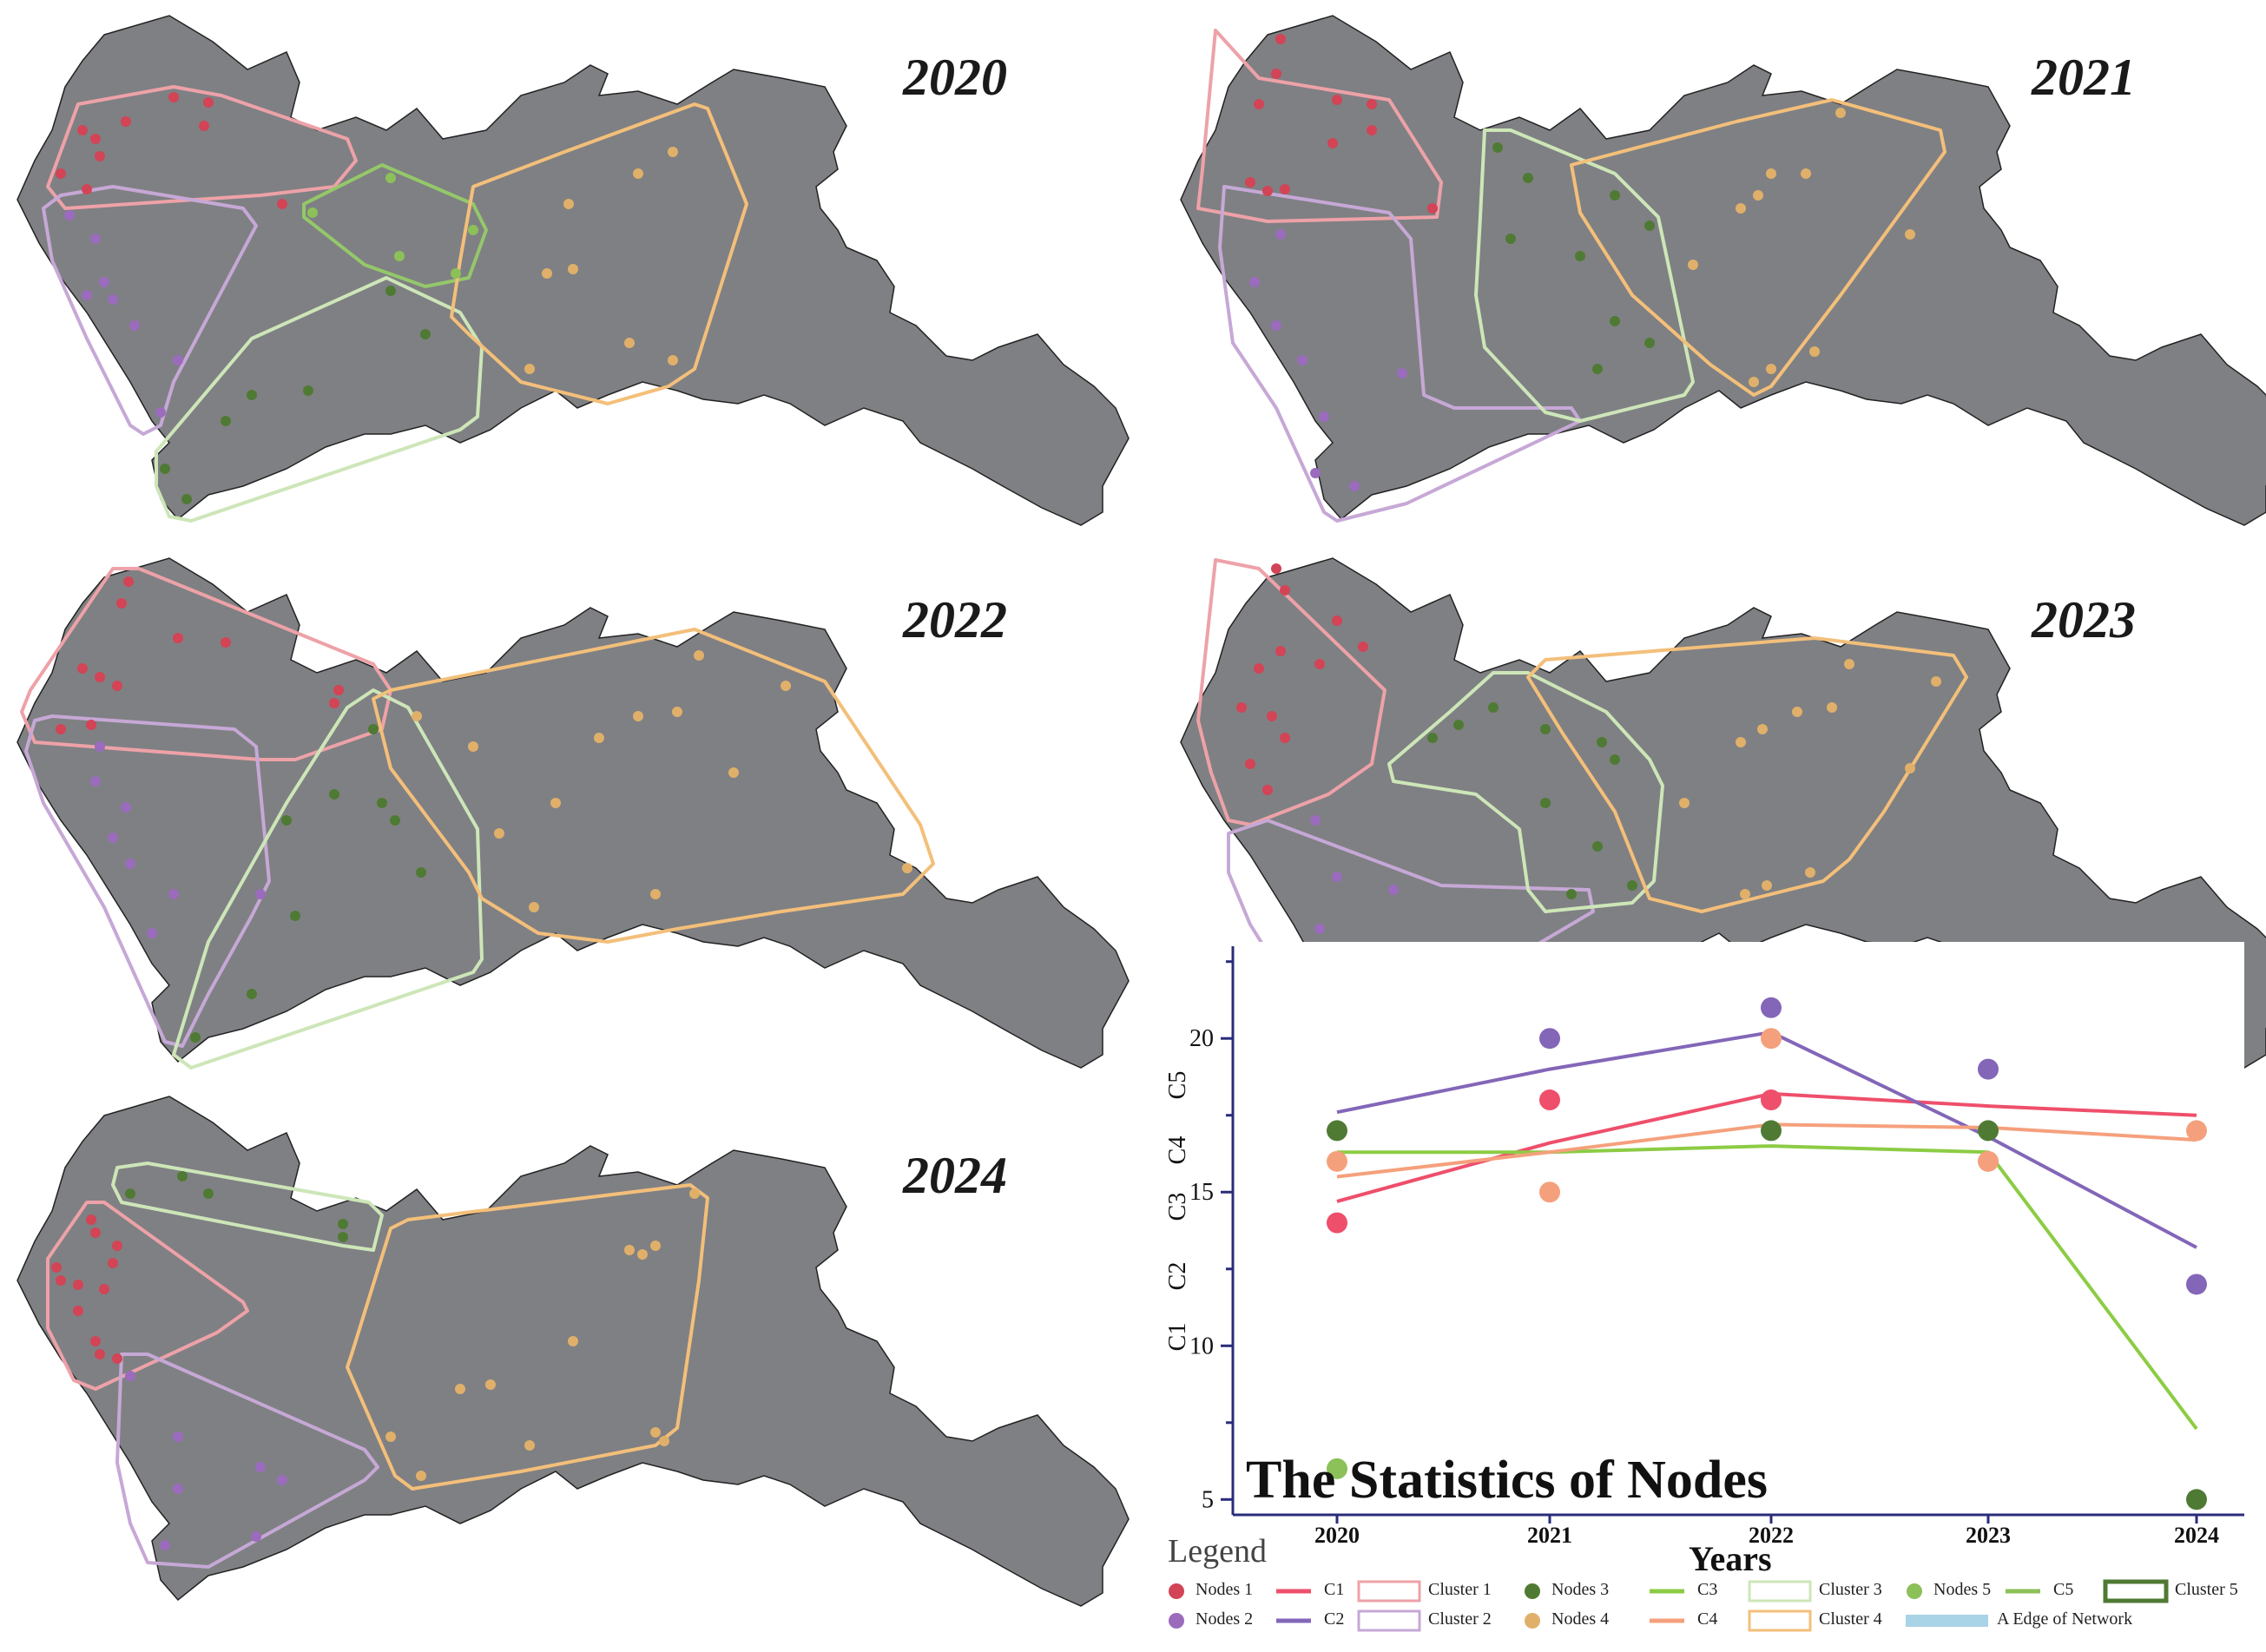 This screenshot has height=1652, width=2266. What do you see at coordinates (1177, 1207) in the screenshot?
I see `y-axis-label-c3: C3` at bounding box center [1177, 1207].